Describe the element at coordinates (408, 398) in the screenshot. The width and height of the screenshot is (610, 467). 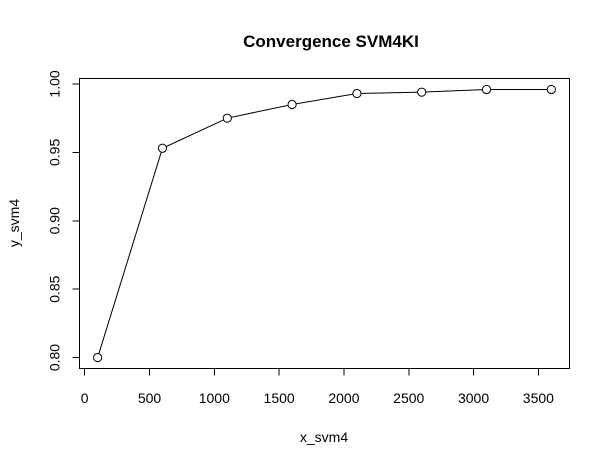
I see `x-tick-label: 2500` at that location.